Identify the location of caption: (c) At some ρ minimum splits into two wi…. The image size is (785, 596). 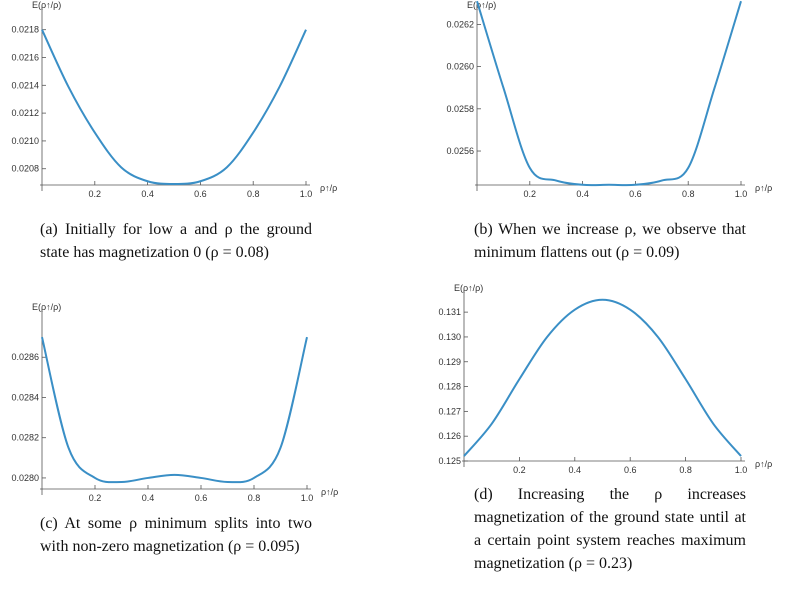
(176, 535).